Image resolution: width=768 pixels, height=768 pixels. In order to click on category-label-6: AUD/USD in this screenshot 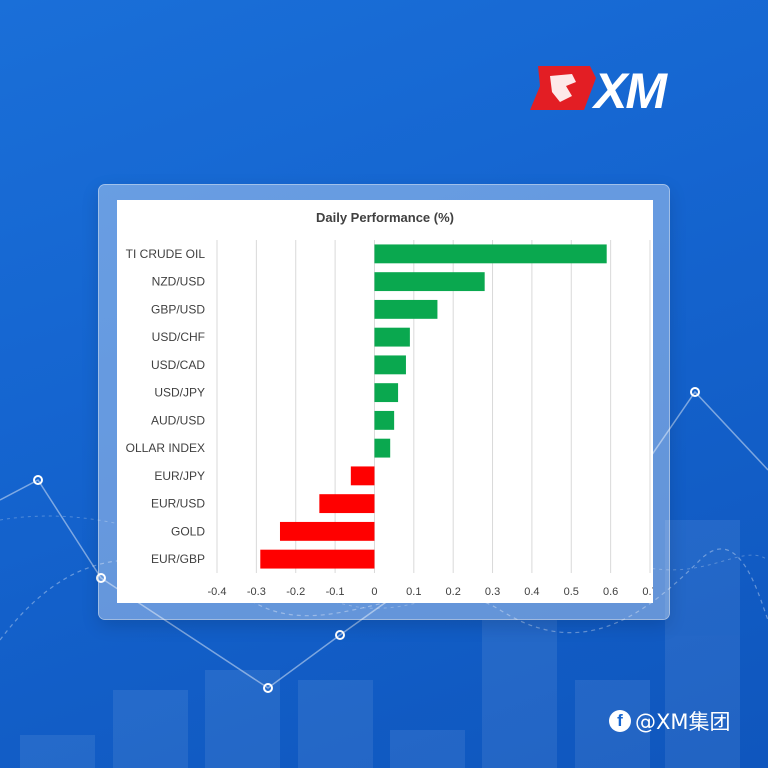, I will do `click(178, 420)`.